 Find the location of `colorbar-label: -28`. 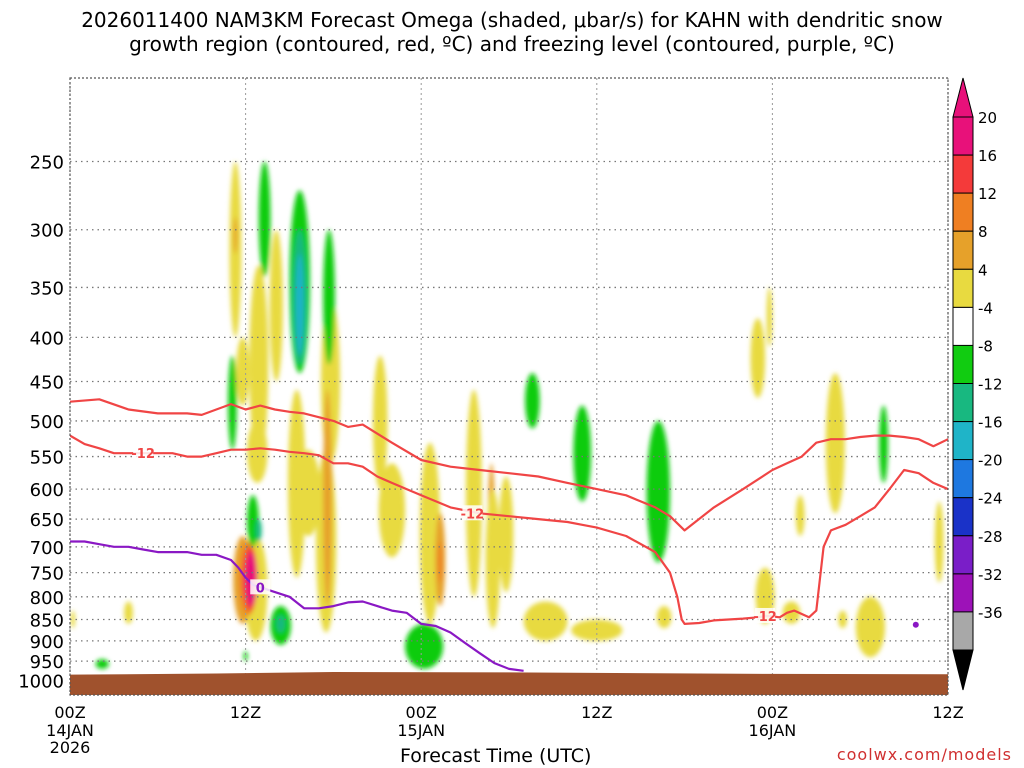

colorbar-label: -28 is located at coordinates (990, 537).